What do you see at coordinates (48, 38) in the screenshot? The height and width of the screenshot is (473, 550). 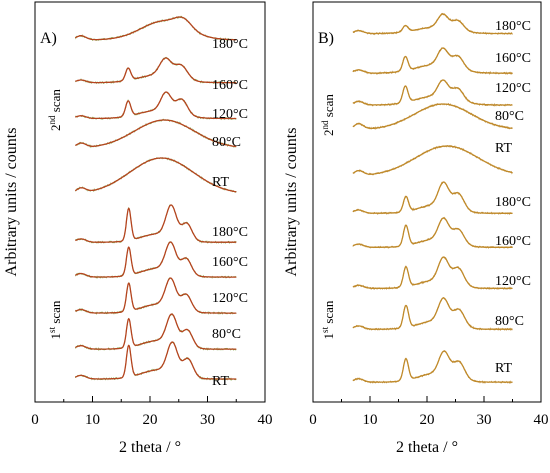 I see `panel-label: A)` at bounding box center [48, 38].